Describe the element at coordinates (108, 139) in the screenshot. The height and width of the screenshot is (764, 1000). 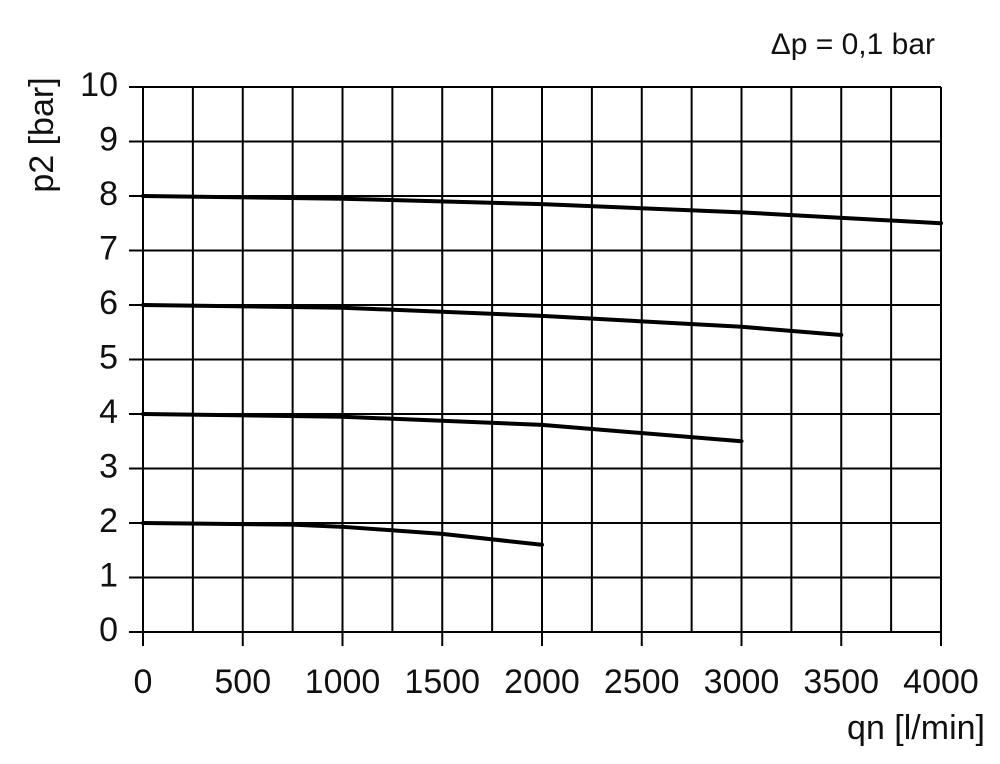
I see `y-tick-label: 9` at that location.